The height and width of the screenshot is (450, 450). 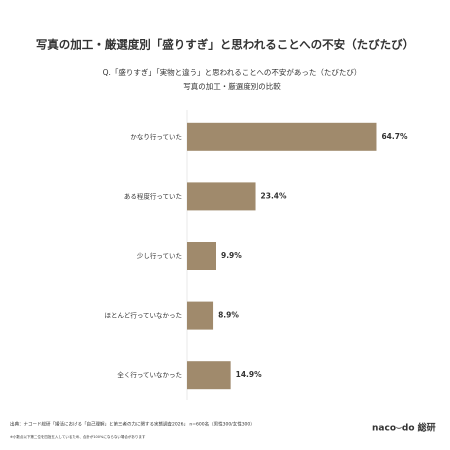 What do you see at coordinates (232, 72) in the screenshot?
I see `chart-subtitle: Q.「盛りすぎ」「実物と違う」と思われることへの不安があった（たびたび）` at bounding box center [232, 72].